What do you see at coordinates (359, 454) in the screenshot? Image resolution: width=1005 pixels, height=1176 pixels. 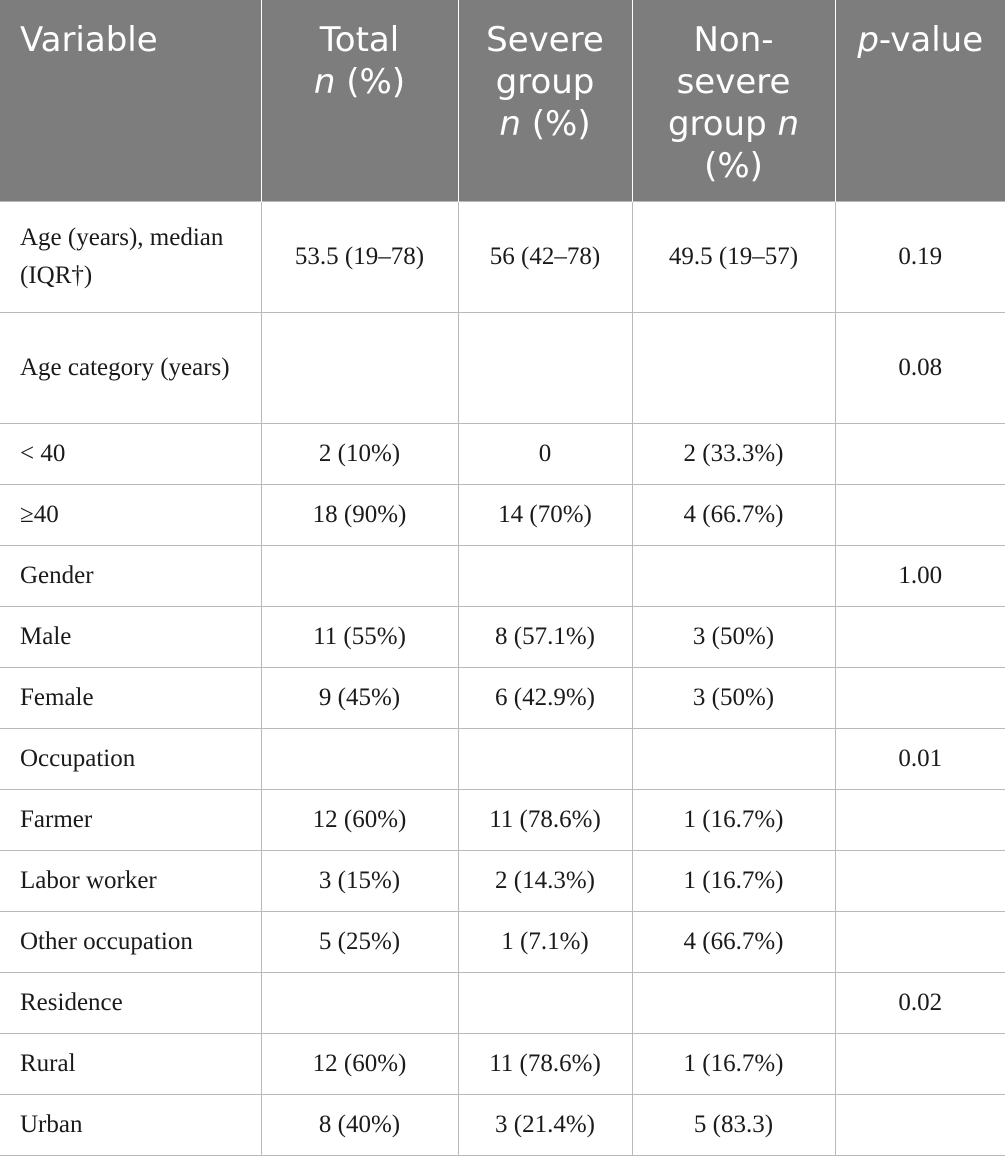 I see `cell-total: 2 (10%)` at bounding box center [359, 454].